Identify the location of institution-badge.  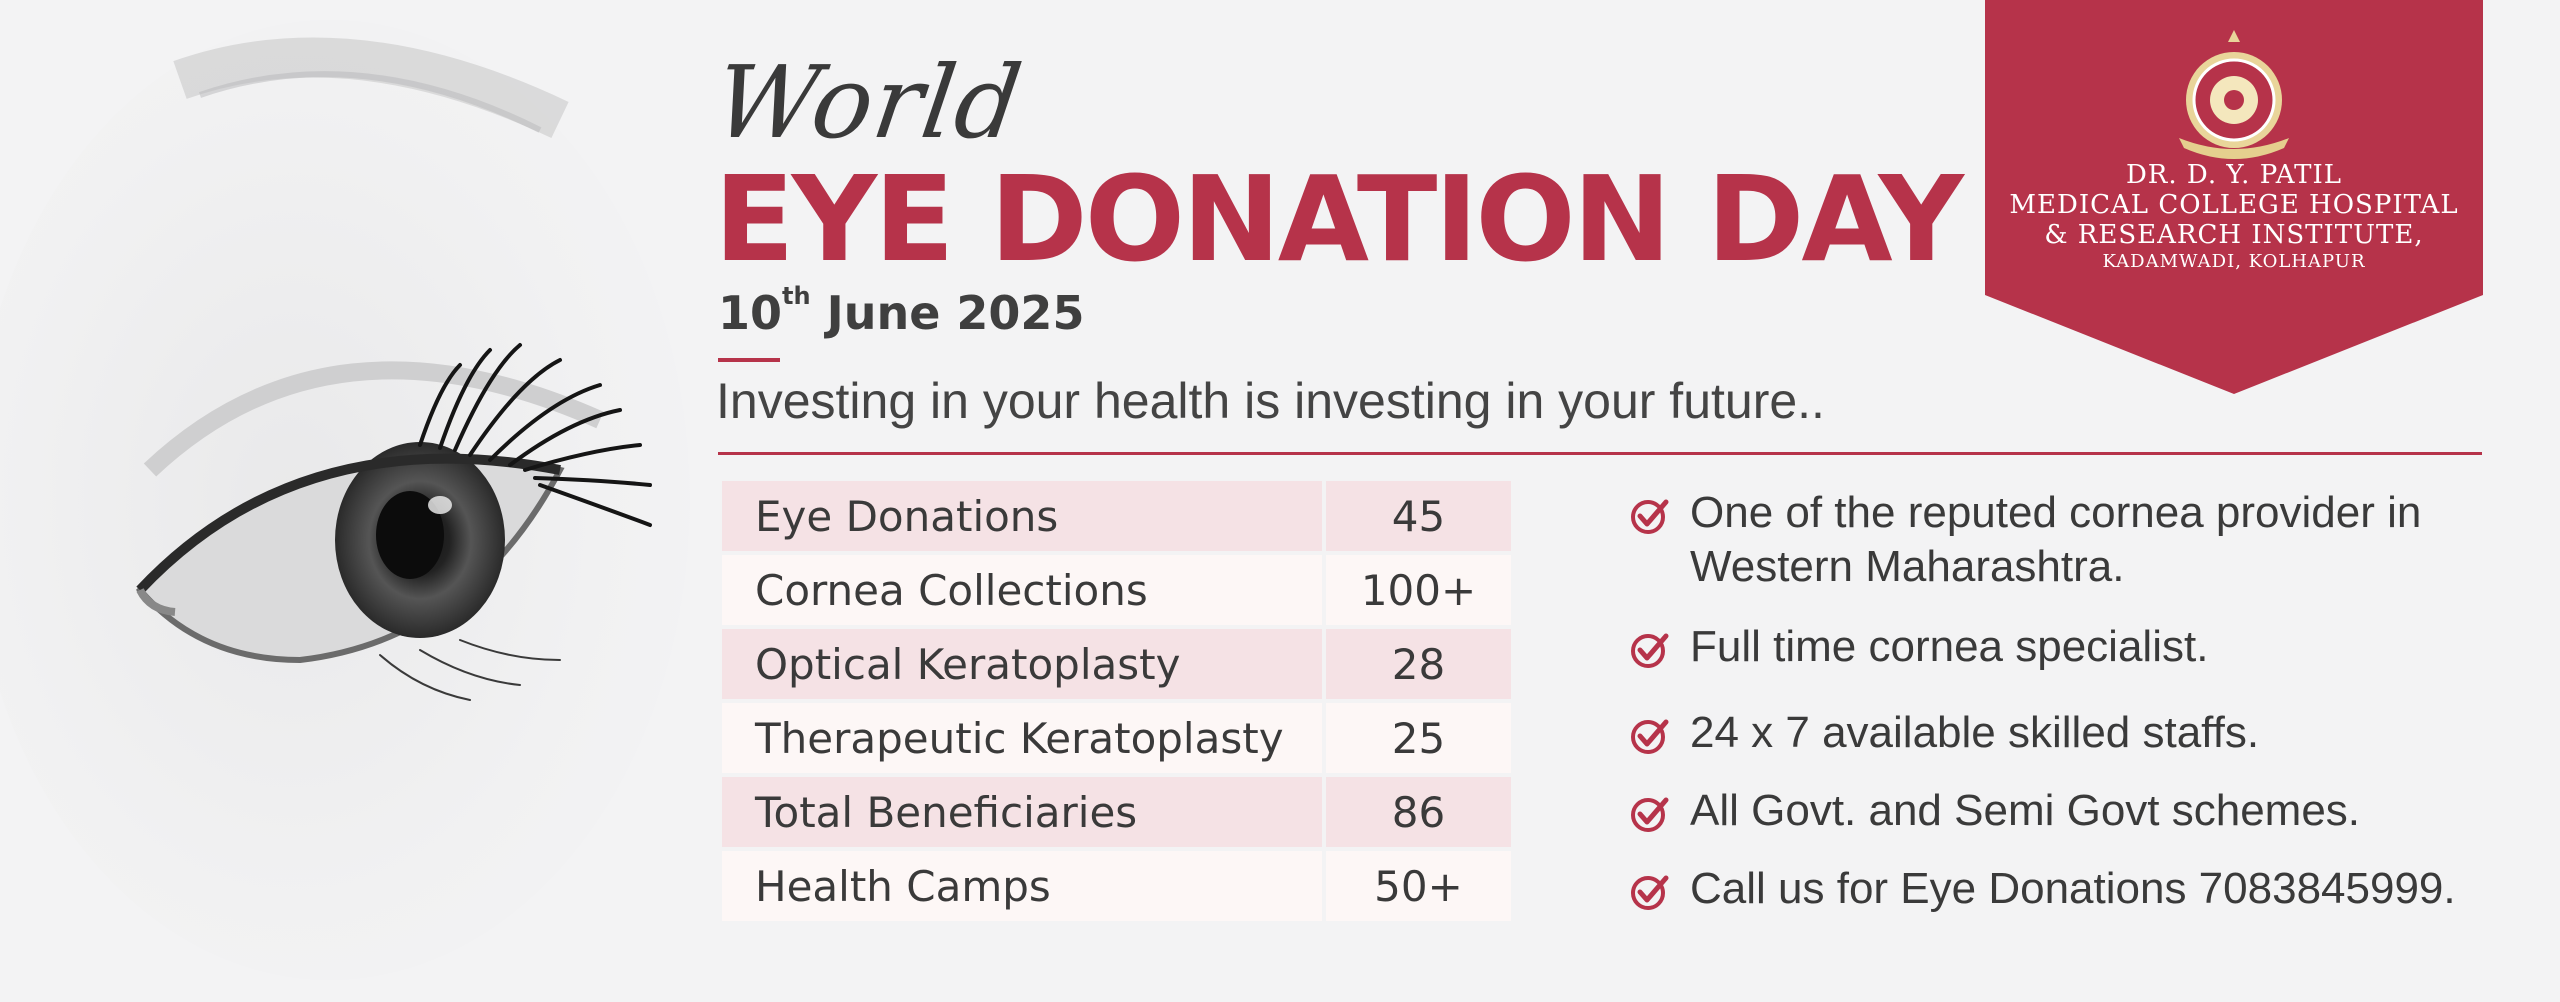
(2234, 197).